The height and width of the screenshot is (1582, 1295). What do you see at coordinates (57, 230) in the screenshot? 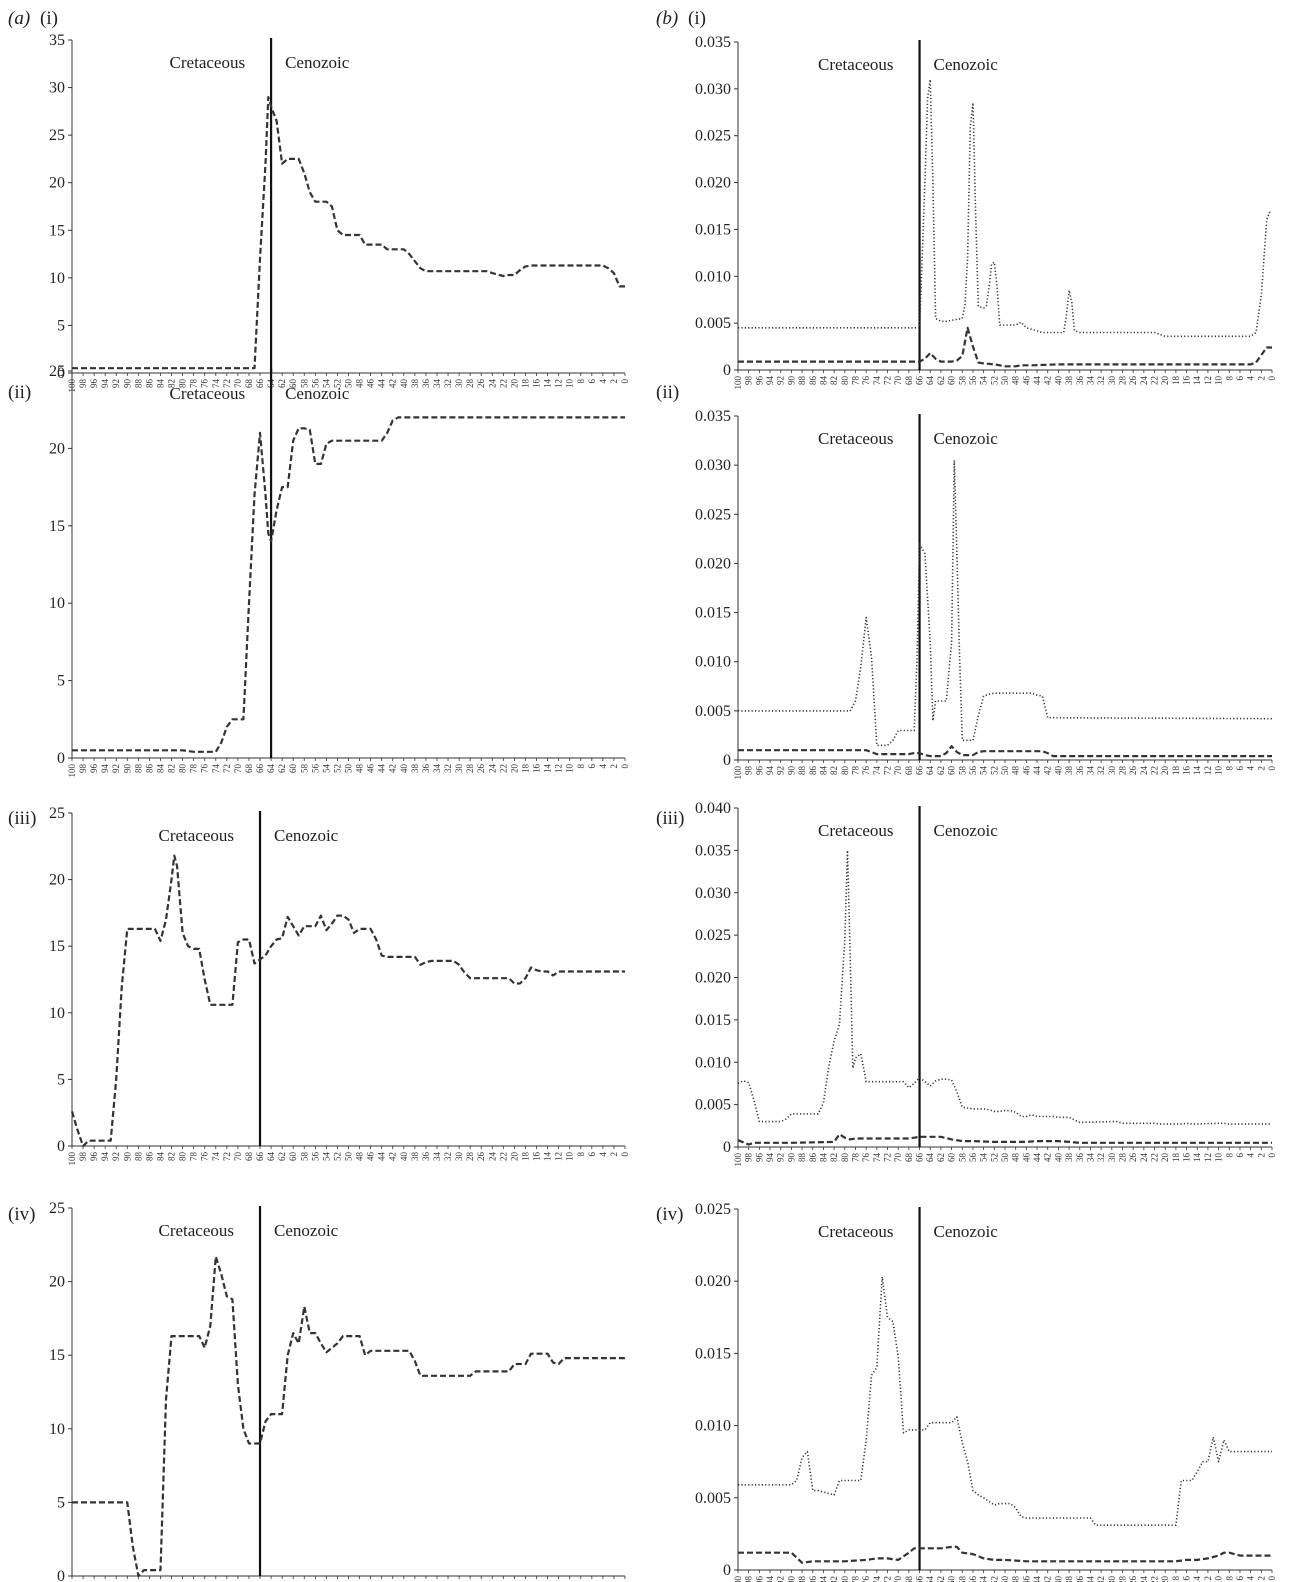
I see `y-tick-label: 15` at bounding box center [57, 230].